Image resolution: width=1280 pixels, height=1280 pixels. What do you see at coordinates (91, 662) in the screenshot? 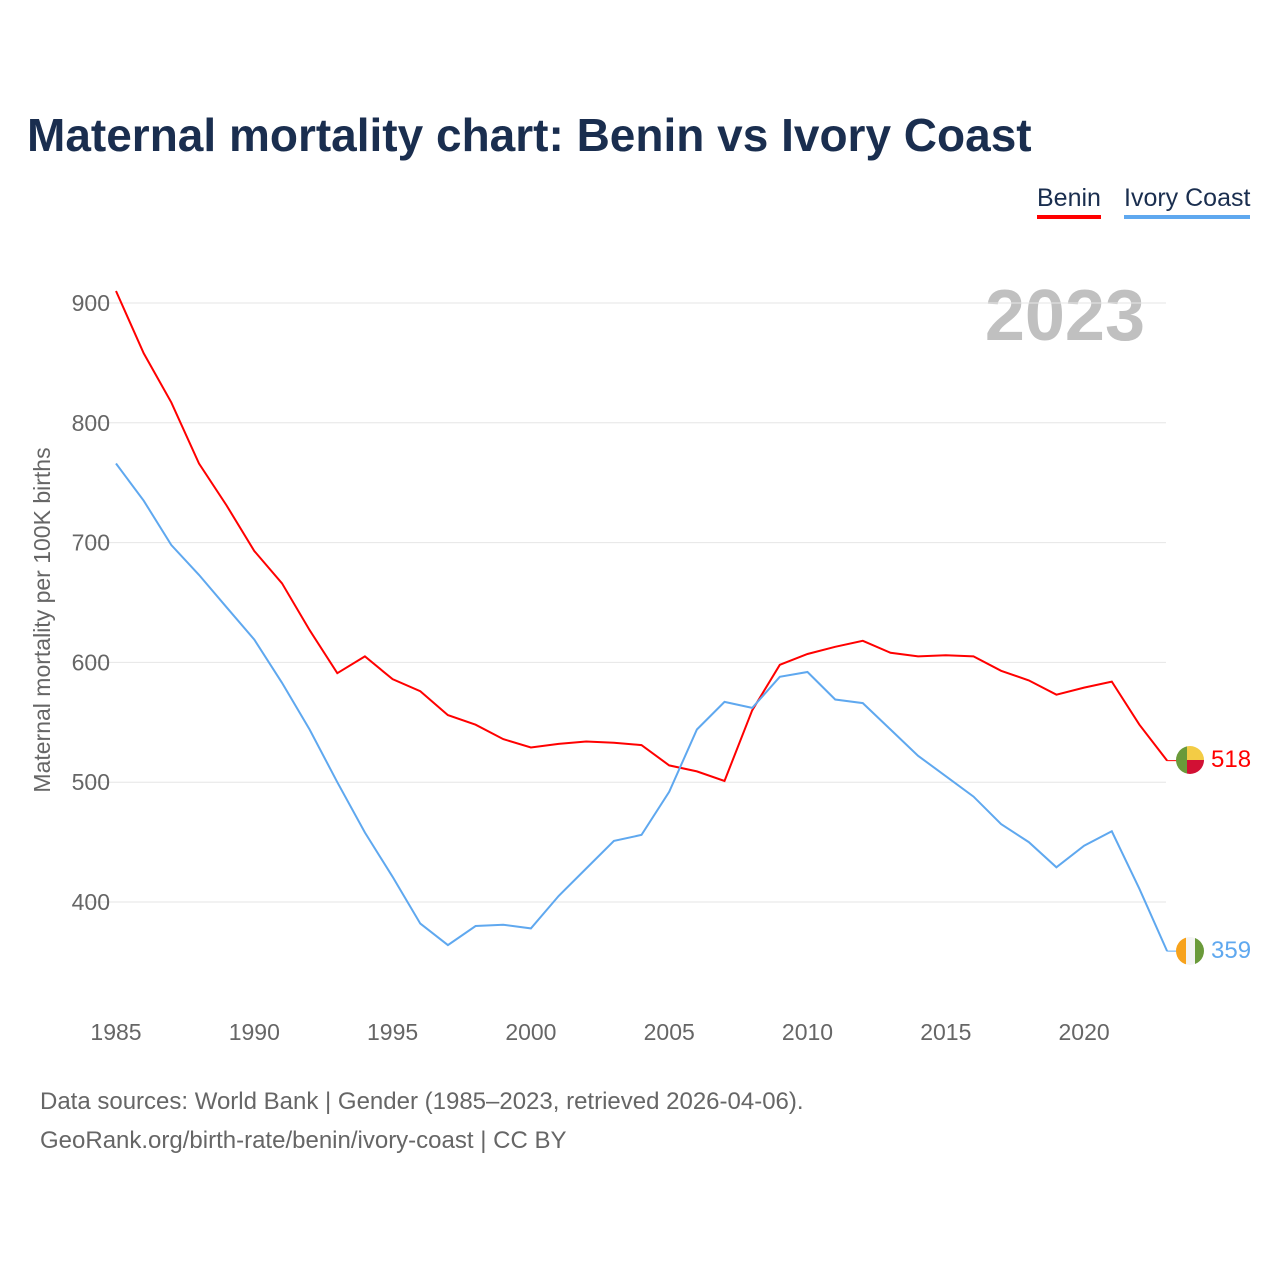
I see `y-tick-label: 600` at bounding box center [91, 662].